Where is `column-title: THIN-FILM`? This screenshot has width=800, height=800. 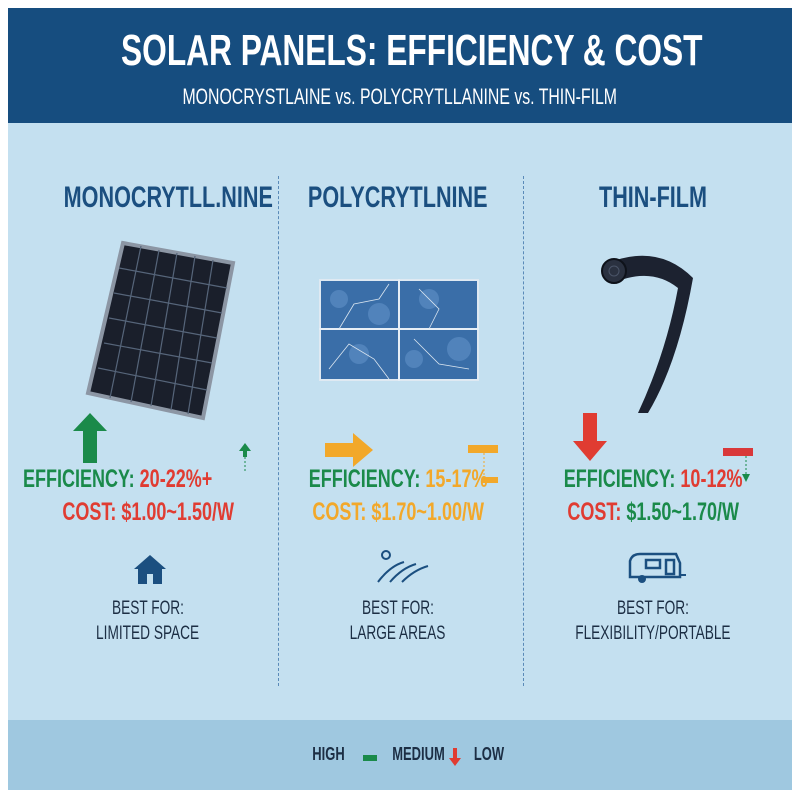 column-title: THIN-FILM is located at coordinates (653, 197).